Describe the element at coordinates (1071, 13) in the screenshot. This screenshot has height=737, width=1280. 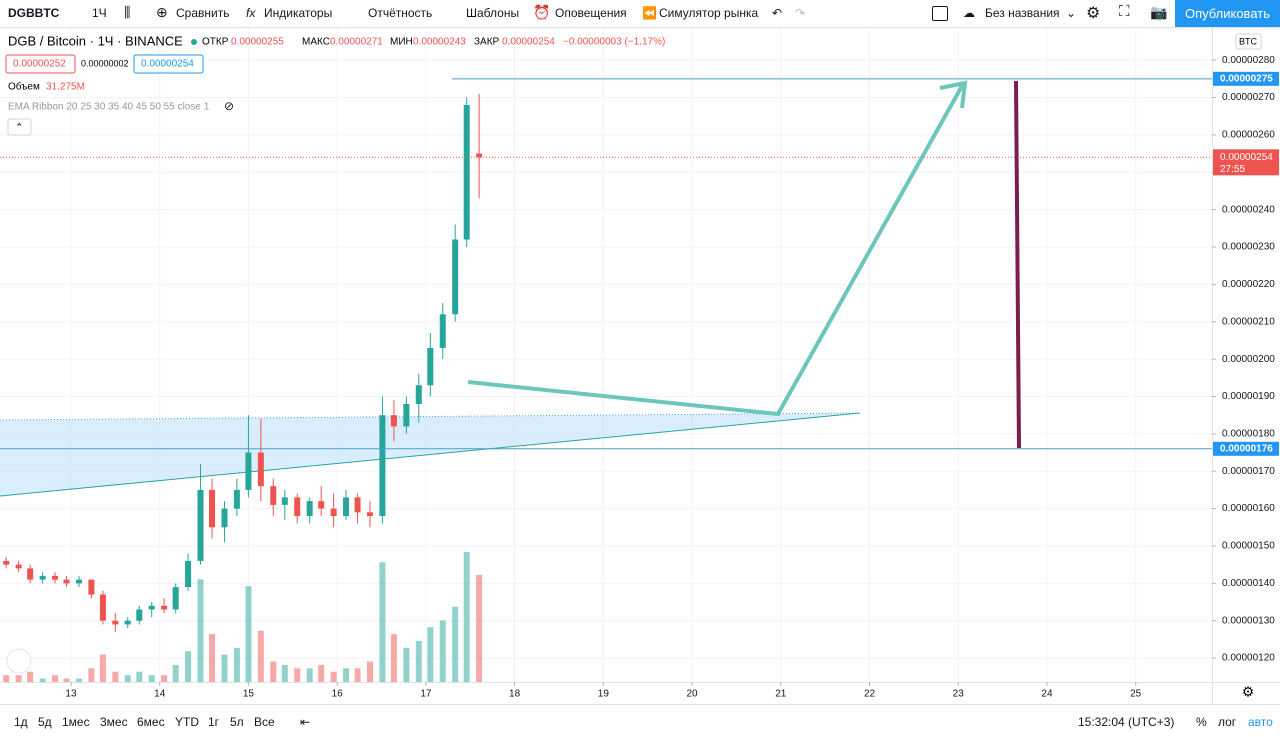
I see `layout-menu: ⌄` at that location.